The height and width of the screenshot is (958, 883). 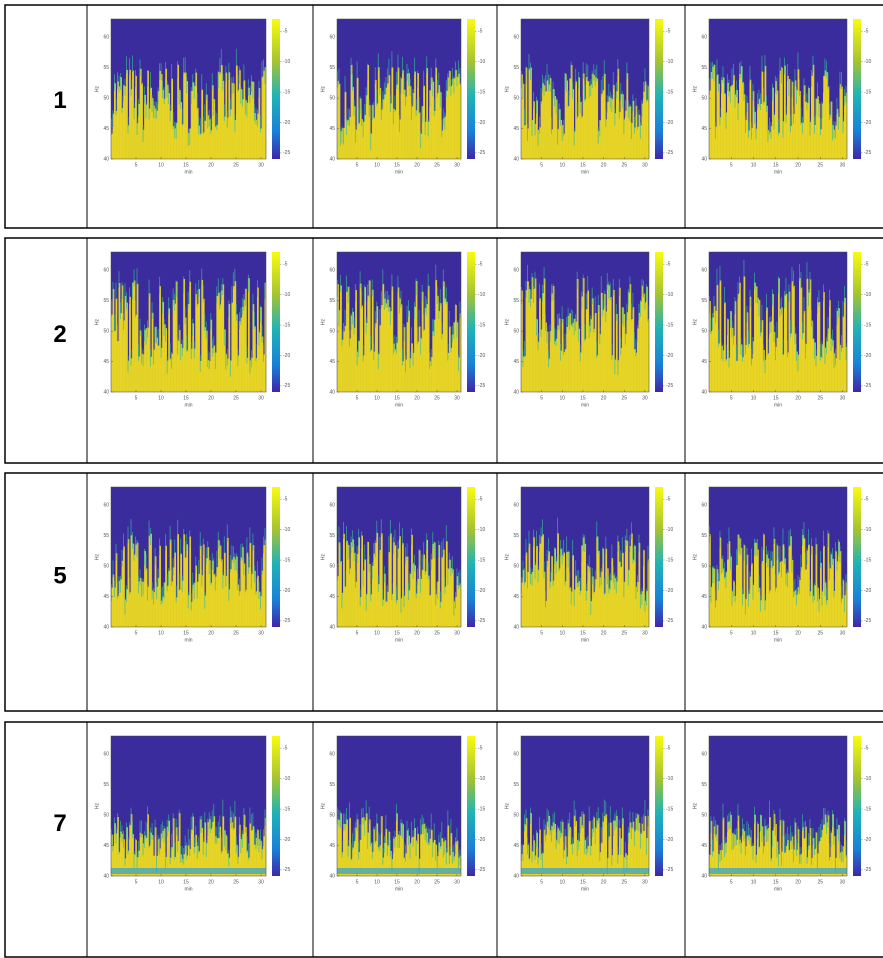 What do you see at coordinates (399, 640) in the screenshot?
I see `x-axis-label: min` at bounding box center [399, 640].